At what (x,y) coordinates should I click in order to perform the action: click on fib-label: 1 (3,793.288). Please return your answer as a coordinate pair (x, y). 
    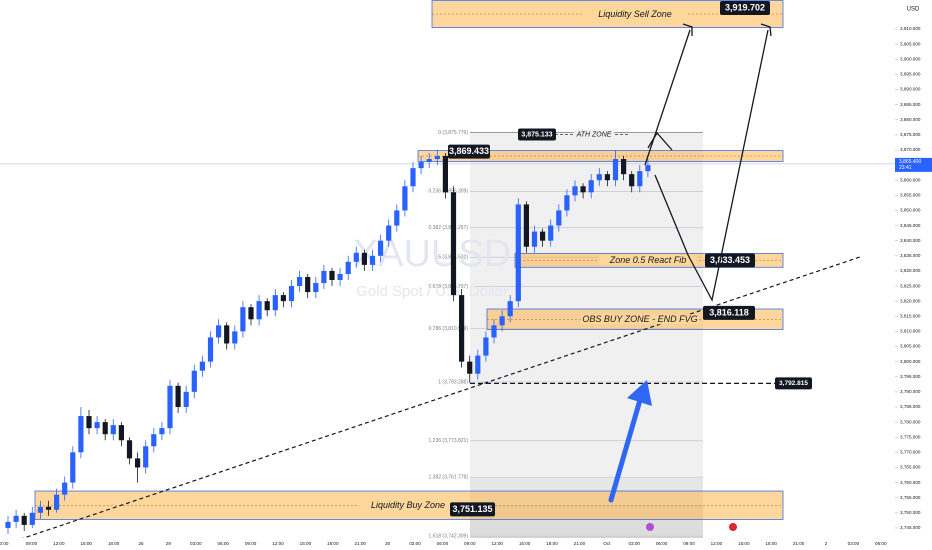
    Looking at the image, I should click on (453, 382).